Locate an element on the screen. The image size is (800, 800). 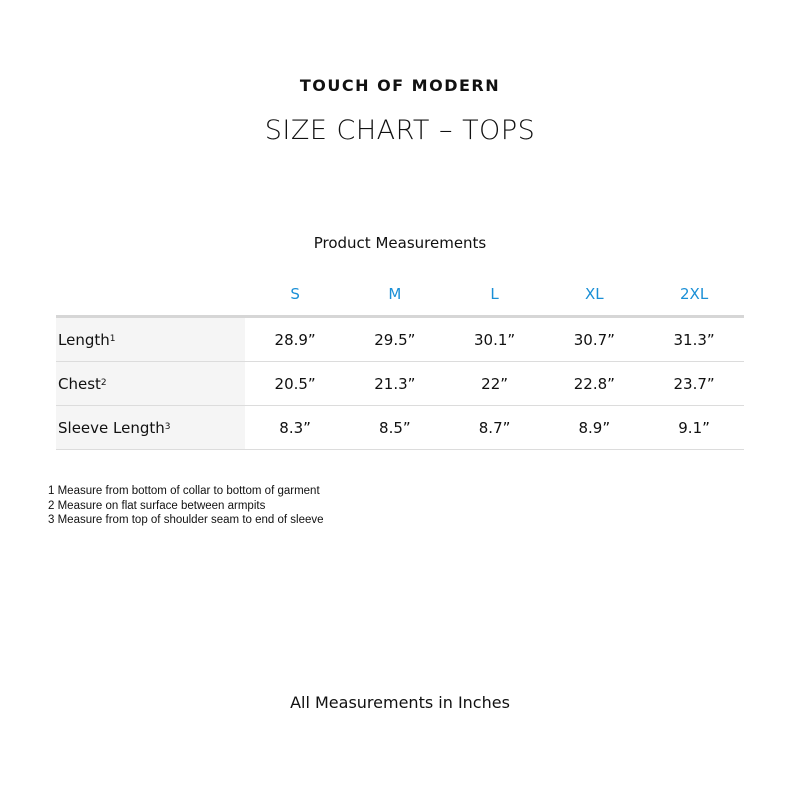
cell: 22” is located at coordinates (494, 383).